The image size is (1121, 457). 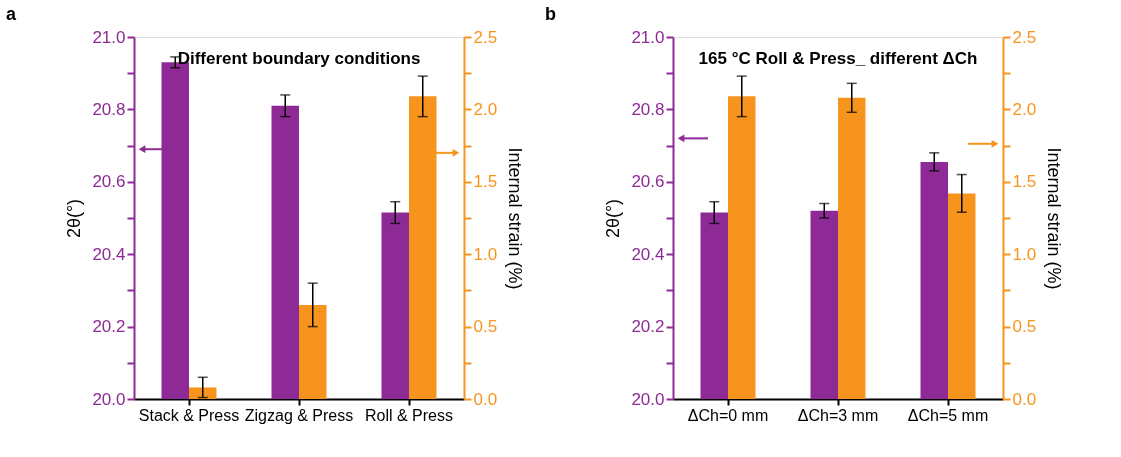 I want to click on text: Different boundary conditions, so click(x=299, y=58).